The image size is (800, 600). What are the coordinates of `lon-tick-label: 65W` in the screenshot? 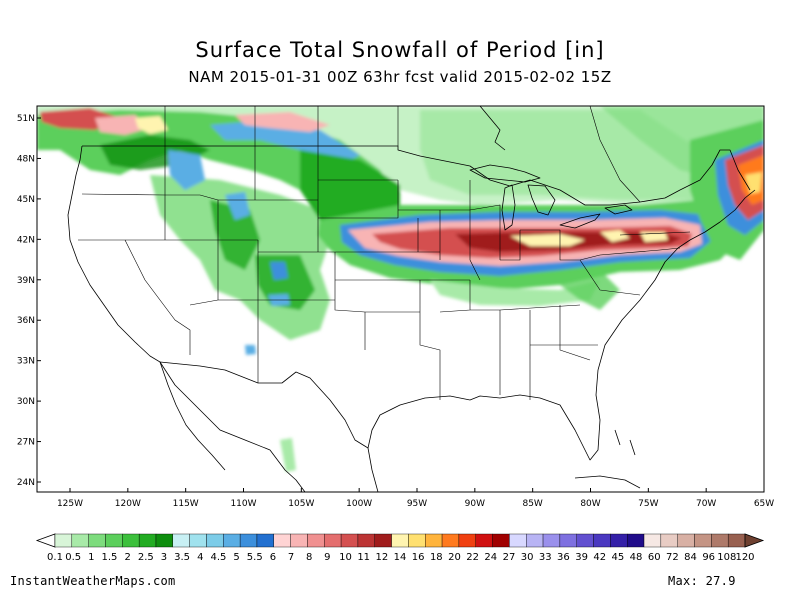 It's located at (764, 504).